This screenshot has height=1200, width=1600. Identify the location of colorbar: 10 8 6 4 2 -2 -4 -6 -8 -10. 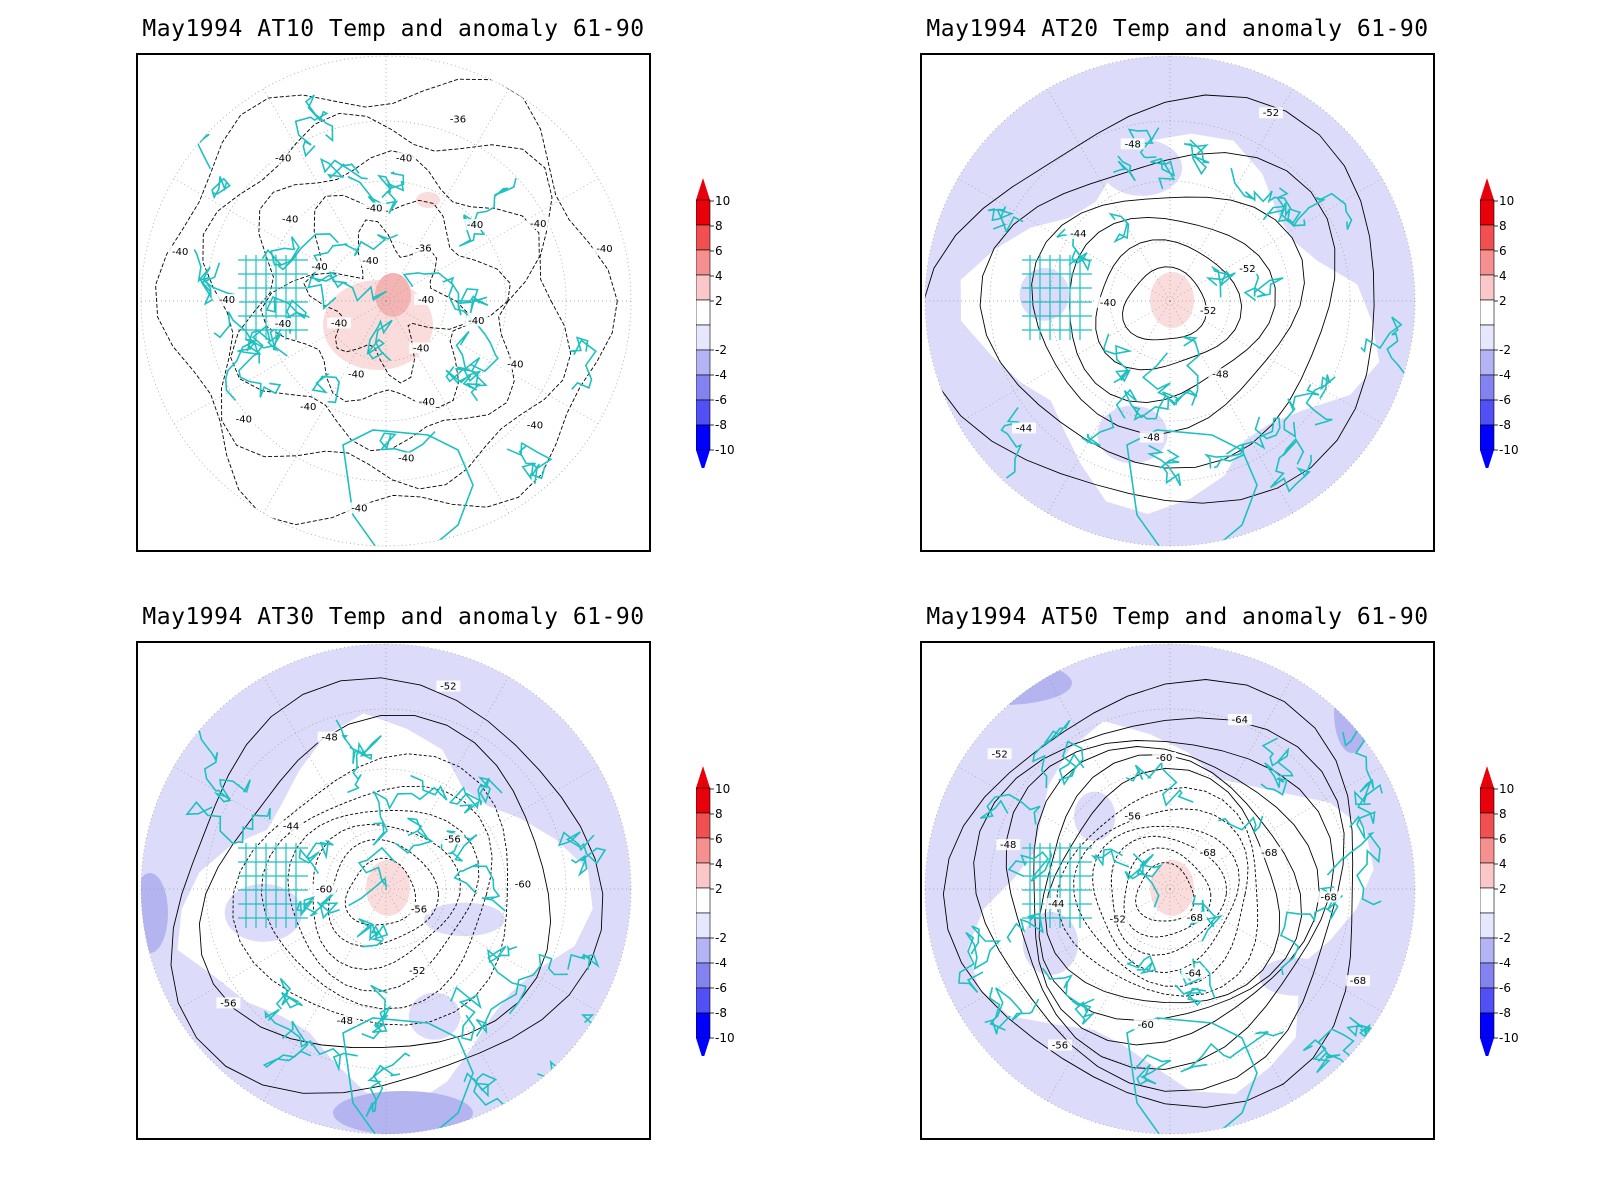
(736, 911).